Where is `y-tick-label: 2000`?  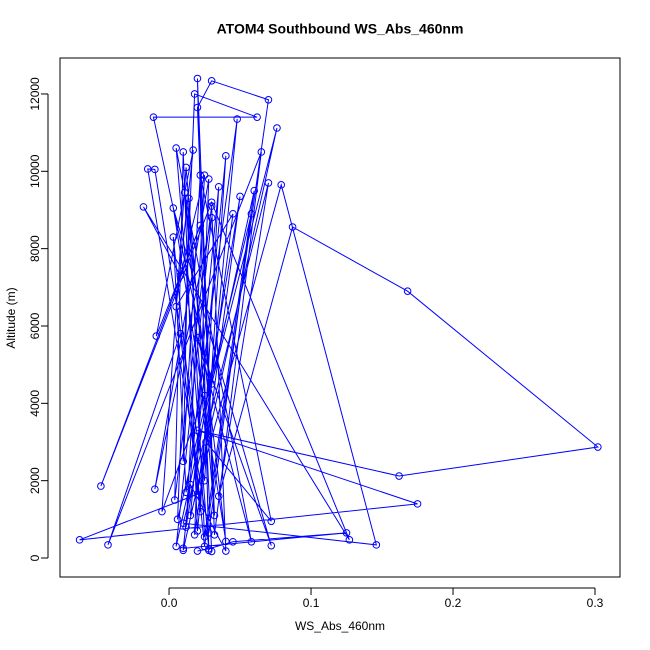 y-tick-label: 2000 is located at coordinates (35, 480).